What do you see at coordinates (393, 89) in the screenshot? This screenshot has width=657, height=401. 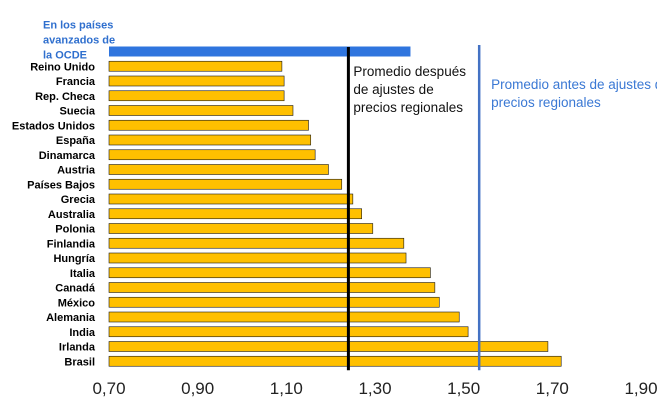 I see `after-adjustment-label: de ajustes de` at bounding box center [393, 89].